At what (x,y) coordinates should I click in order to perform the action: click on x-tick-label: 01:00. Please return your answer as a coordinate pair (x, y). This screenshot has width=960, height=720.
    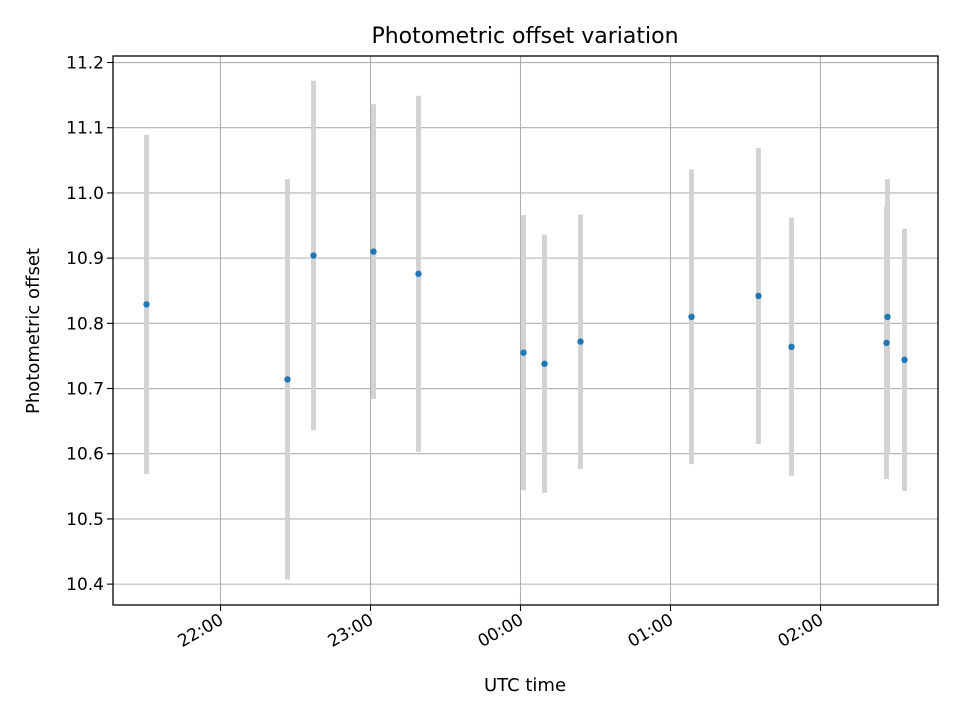
    Looking at the image, I should click on (651, 631).